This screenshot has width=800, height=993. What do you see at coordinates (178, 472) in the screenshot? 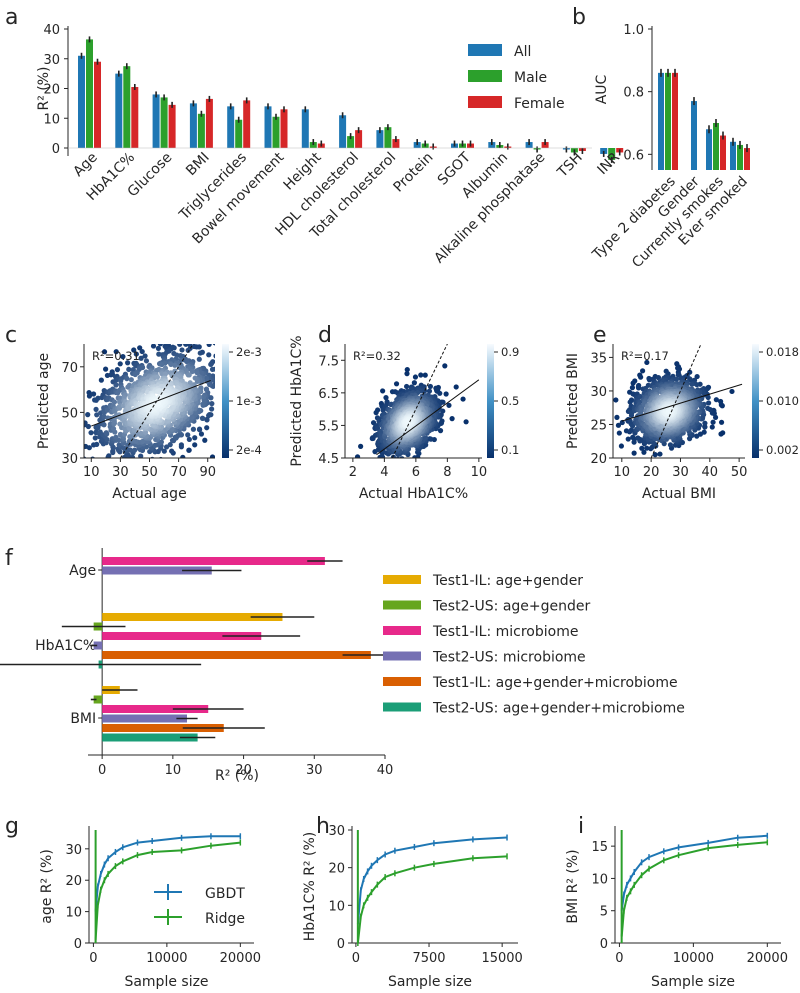
I see `x-tick-label: 70` at bounding box center [178, 472].